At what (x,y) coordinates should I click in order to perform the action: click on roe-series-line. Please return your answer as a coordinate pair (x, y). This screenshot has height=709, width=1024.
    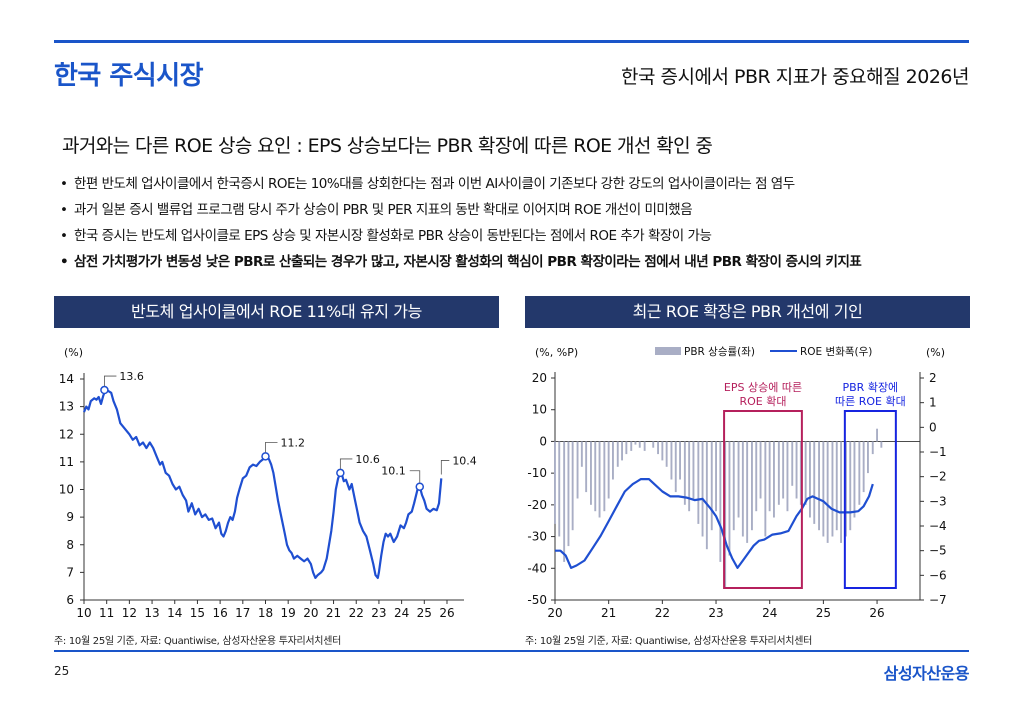
    Looking at the image, I should click on (262, 483).